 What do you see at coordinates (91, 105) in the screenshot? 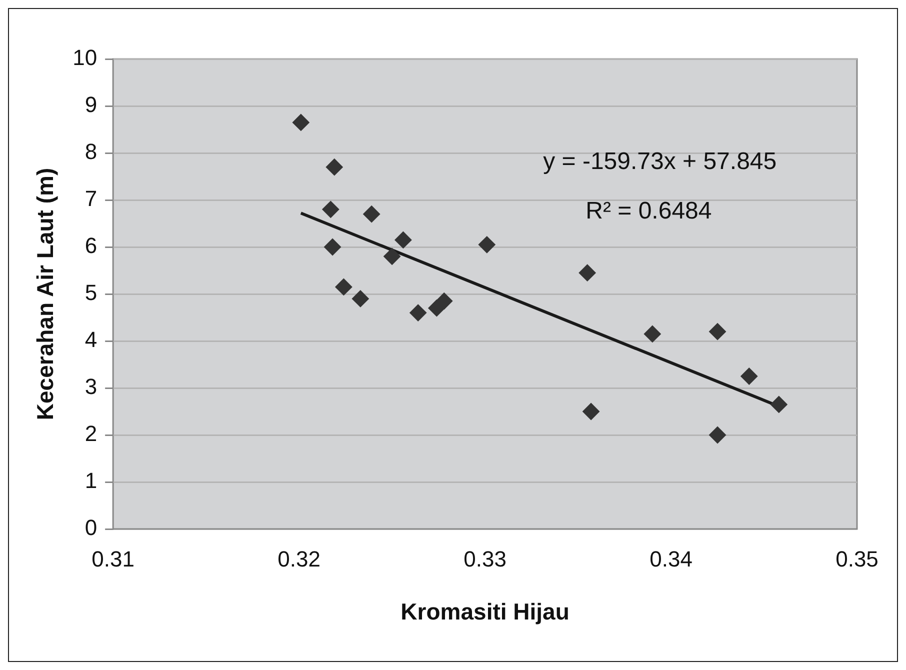
I see `y-tick-label: 9` at bounding box center [91, 105].